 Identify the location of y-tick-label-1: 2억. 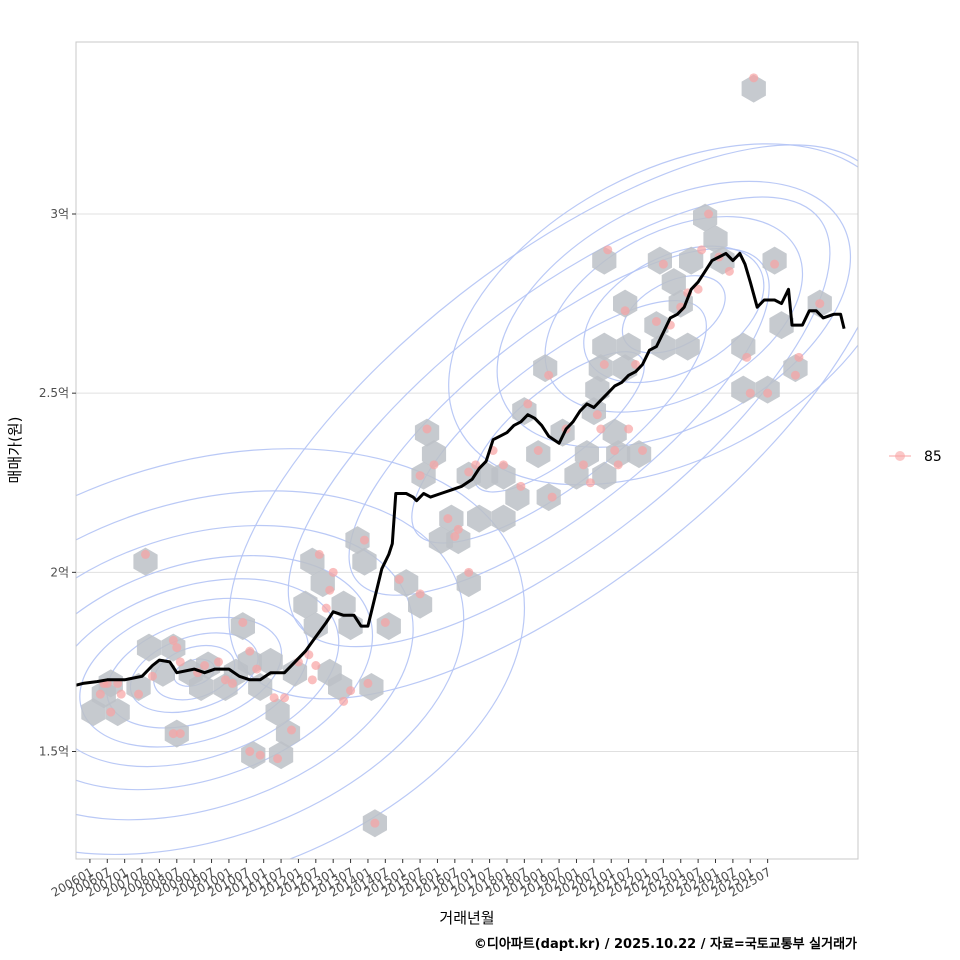
(59, 572).